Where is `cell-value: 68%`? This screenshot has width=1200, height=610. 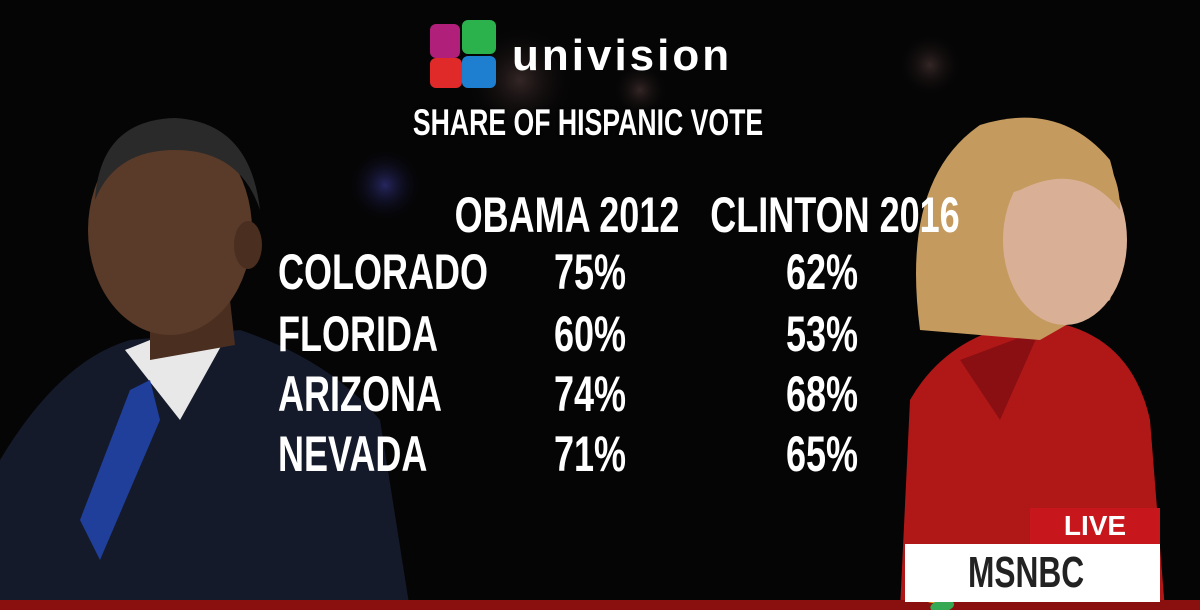 cell-value: 68% is located at coordinates (822, 394).